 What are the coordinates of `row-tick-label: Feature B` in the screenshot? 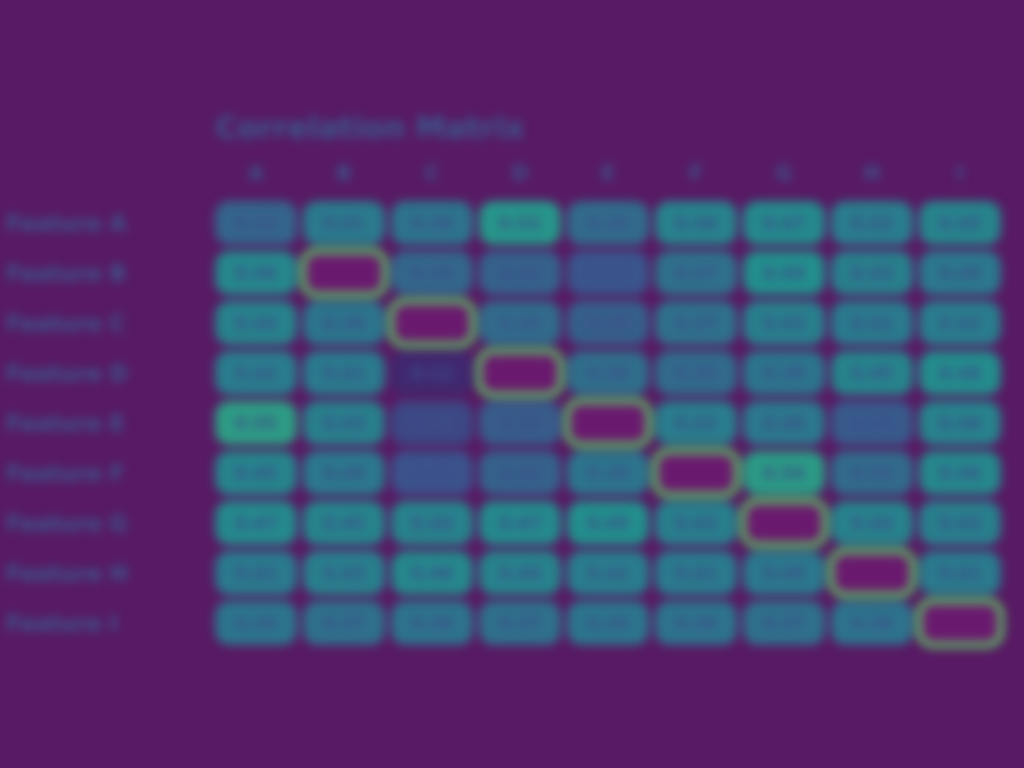 It's located at (66, 274).